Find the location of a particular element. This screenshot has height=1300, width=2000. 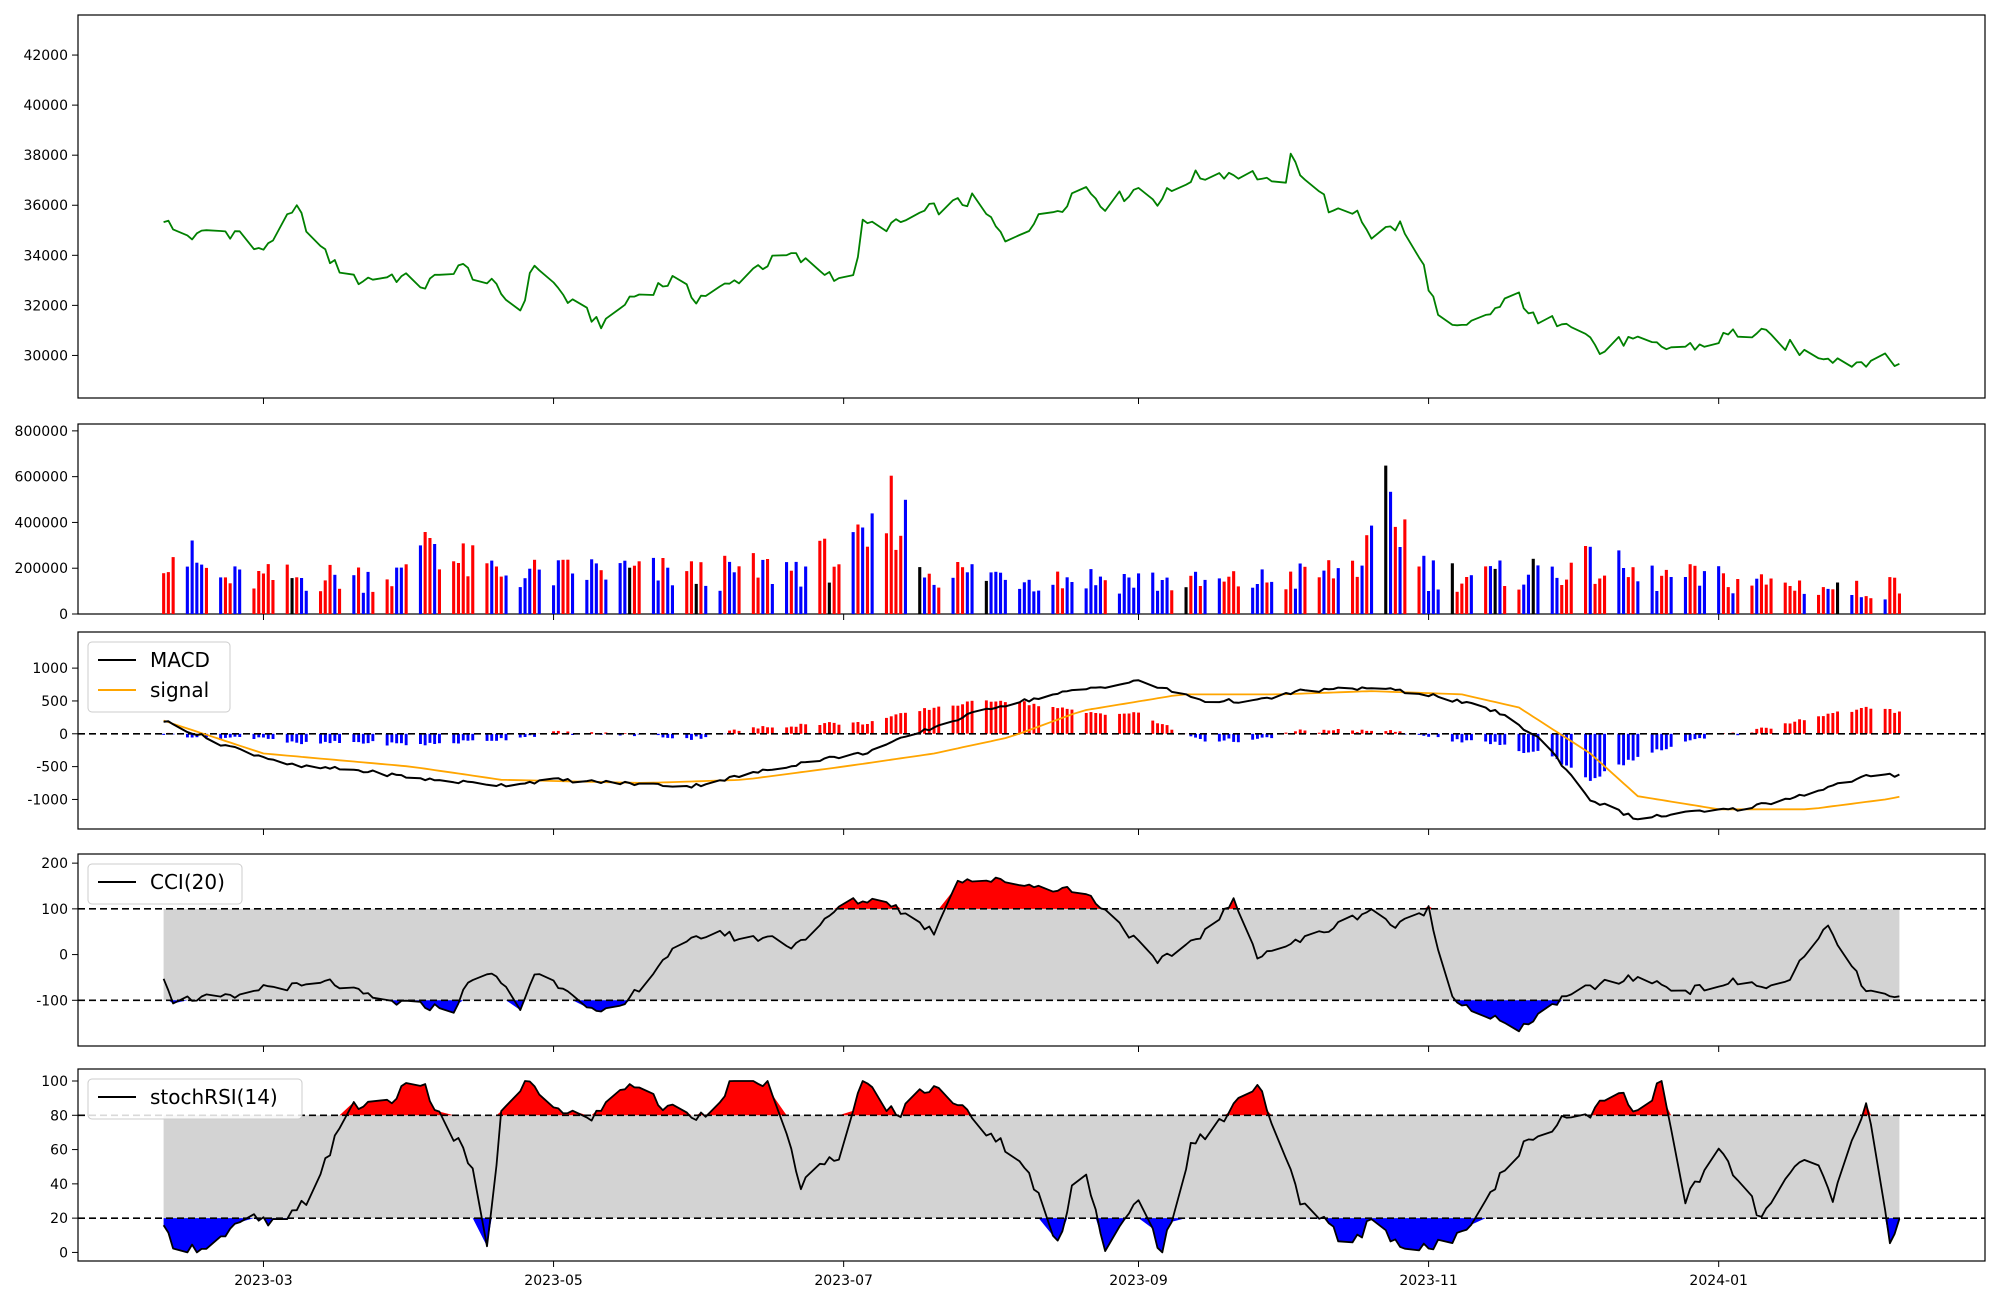

macd-frame is located at coordinates (1031, 730).